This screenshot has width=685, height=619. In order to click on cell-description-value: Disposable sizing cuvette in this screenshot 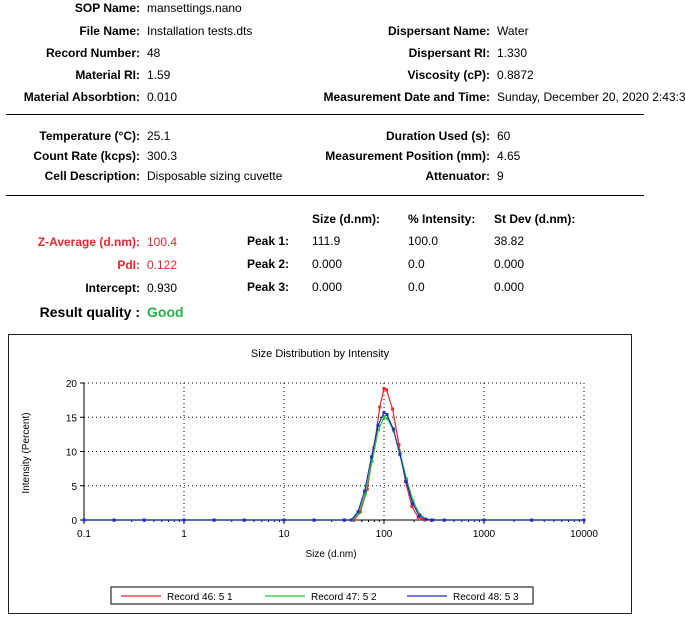, I will do `click(215, 176)`.